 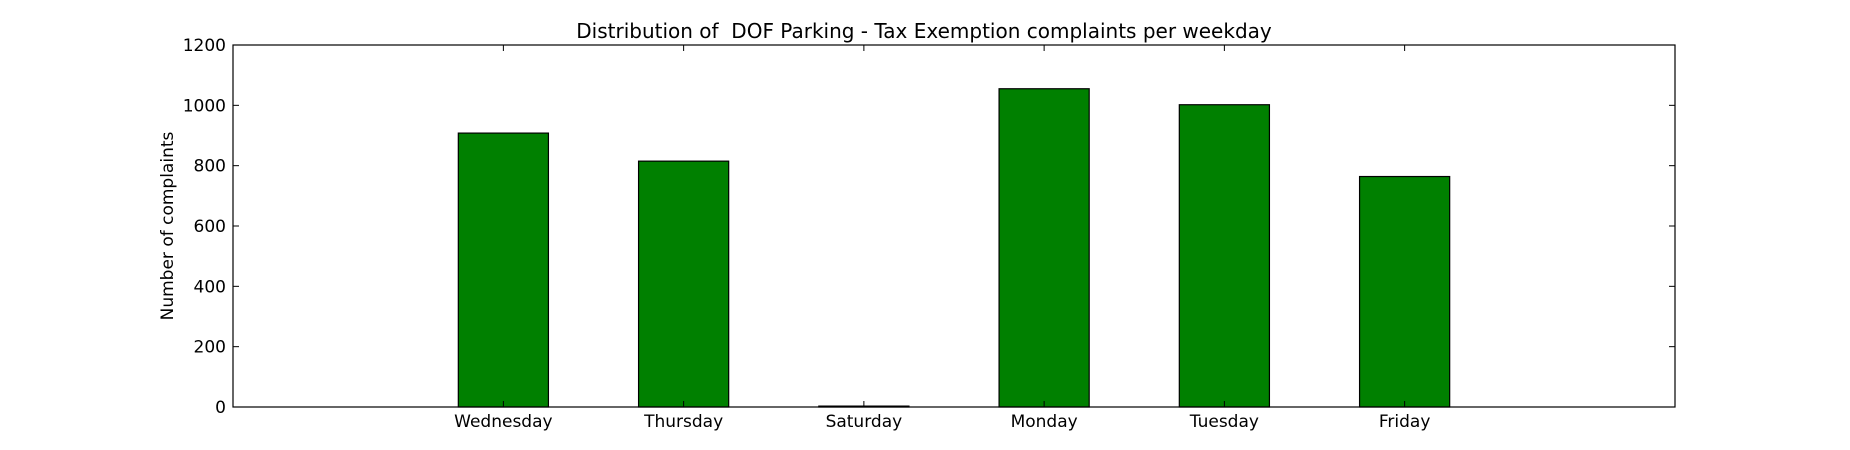 What do you see at coordinates (220, 408) in the screenshot?
I see `y-tick-label: 0` at bounding box center [220, 408].